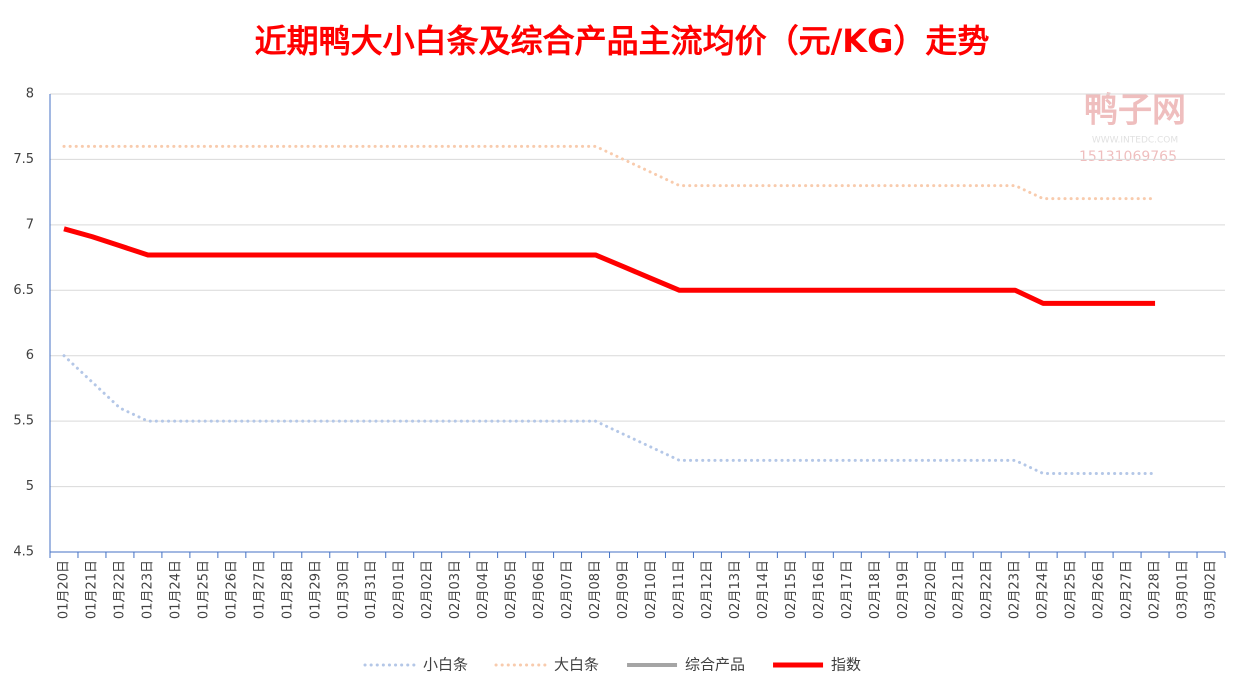  What do you see at coordinates (455, 589) in the screenshot?
I see `x-tick-label: 02月03日` at bounding box center [455, 589].